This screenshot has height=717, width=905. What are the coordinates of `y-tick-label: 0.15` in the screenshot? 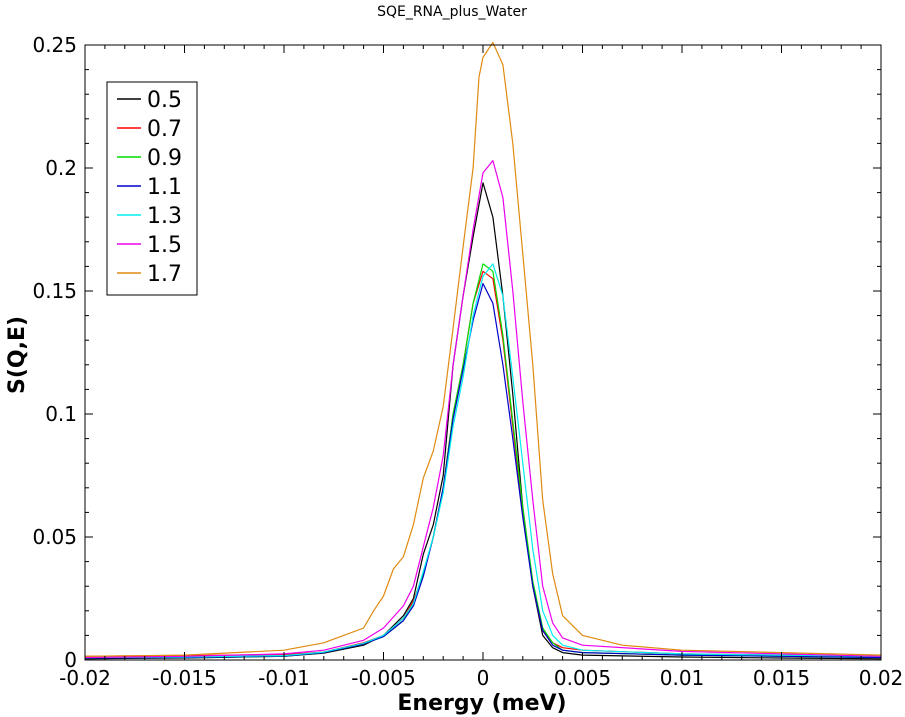 It's located at (54, 291).